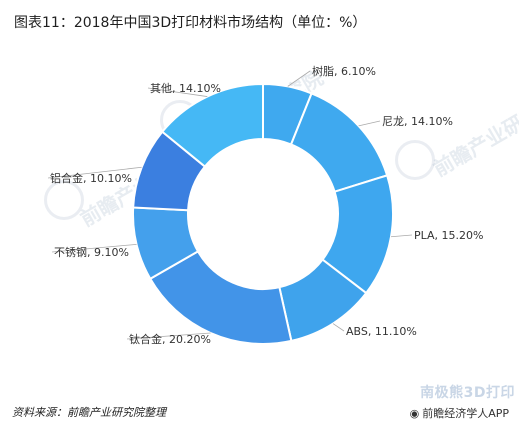 The height and width of the screenshot is (431, 519). Describe the element at coordinates (89, 412) in the screenshot. I see `source-note: 资料来源：前瞻产业研究院整理` at that location.